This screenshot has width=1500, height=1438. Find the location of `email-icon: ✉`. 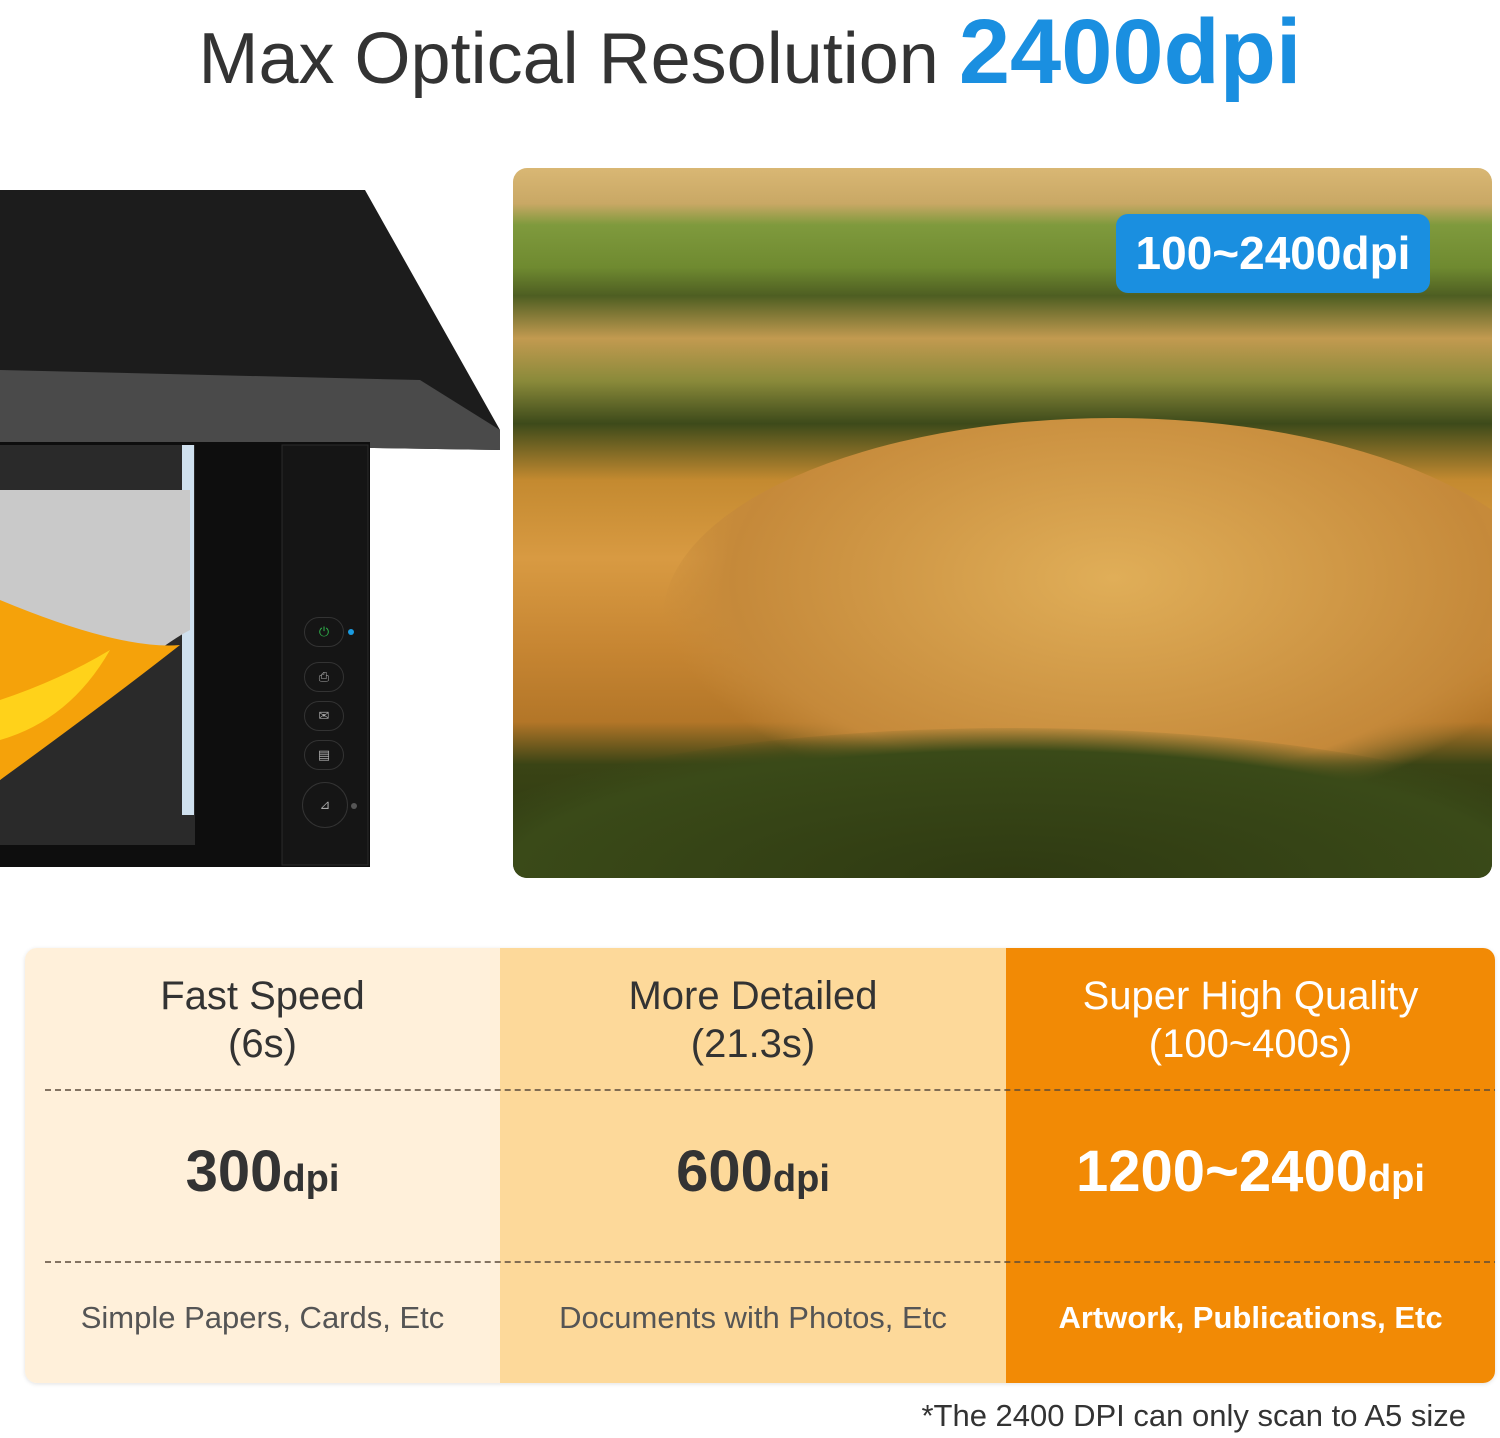

email-icon: ✉ is located at coordinates (324, 716).